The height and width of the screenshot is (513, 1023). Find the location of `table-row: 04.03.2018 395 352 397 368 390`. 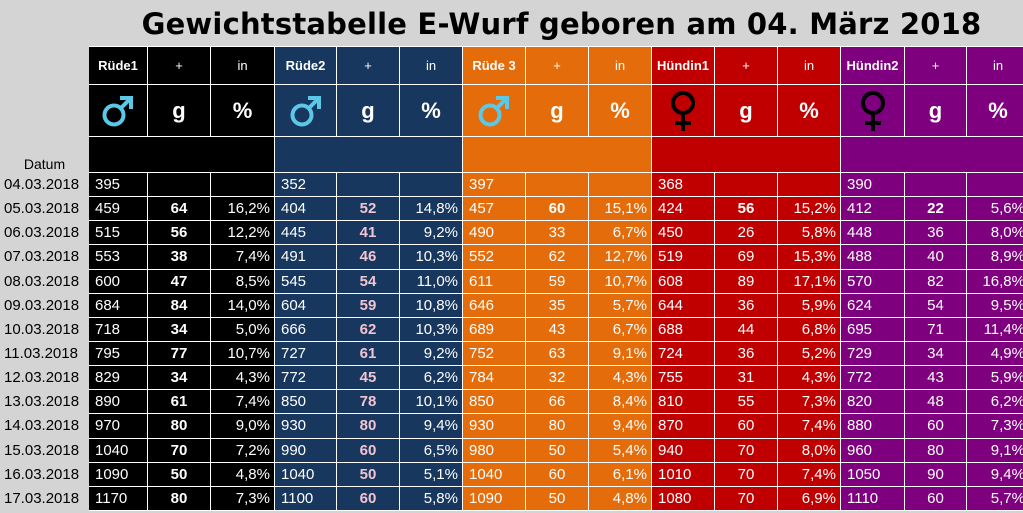

table-row: 04.03.2018 395 352 397 368 390 is located at coordinates (511, 184).